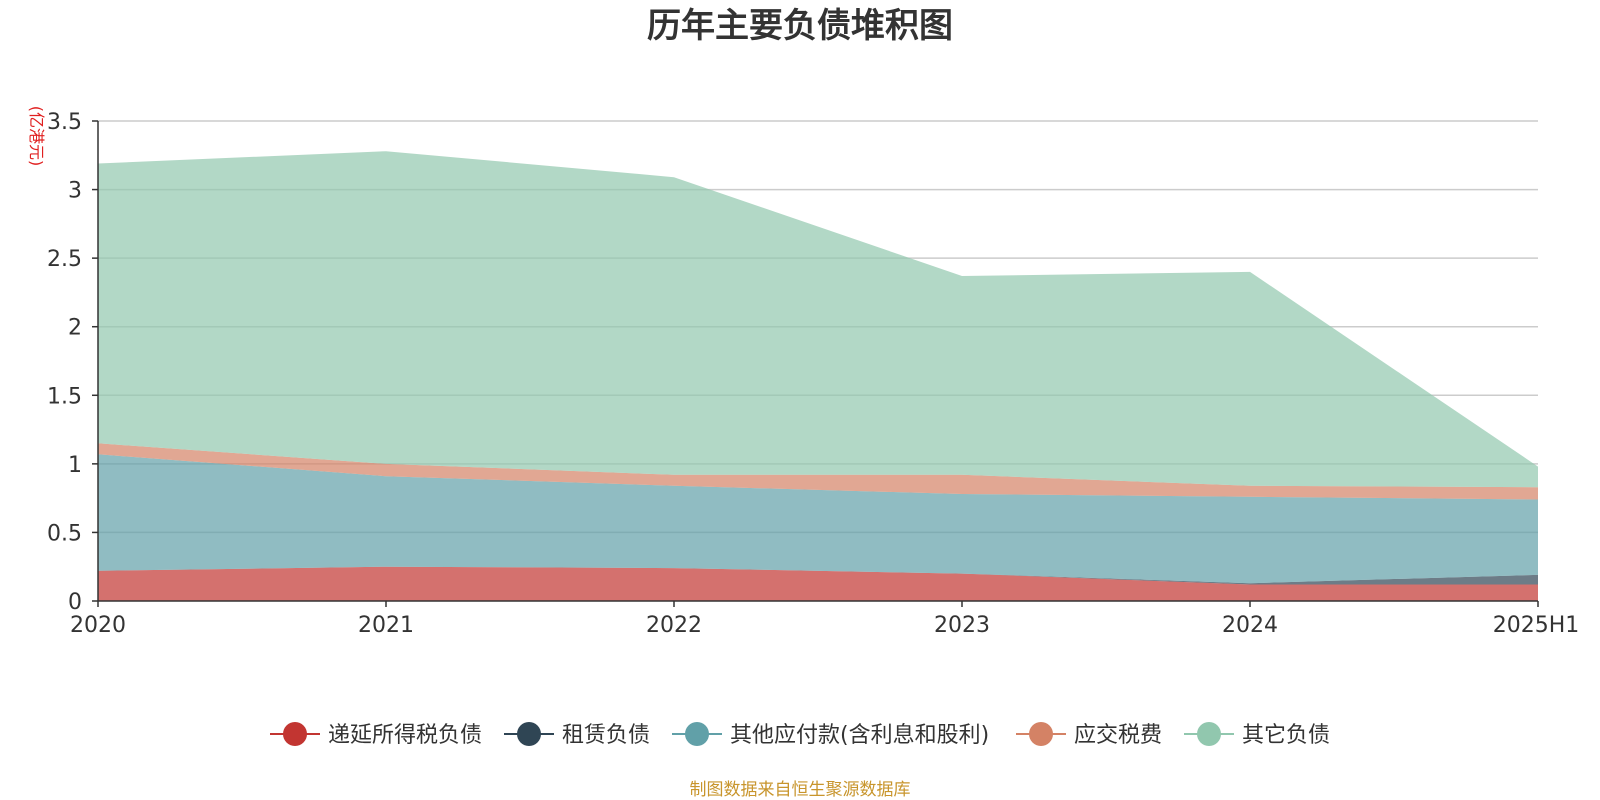 This screenshot has height=800, width=1600. I want to click on y-tick-label: 0, so click(75, 602).